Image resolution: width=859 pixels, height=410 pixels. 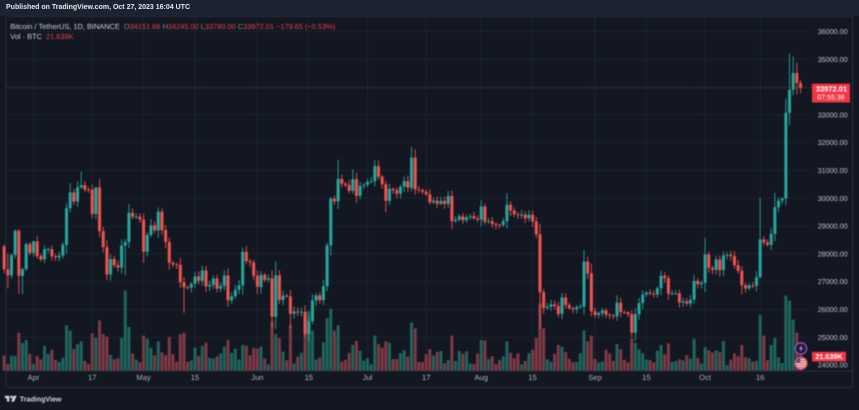 What do you see at coordinates (833, 253) in the screenshot?
I see `svg-text: 28000.00` at bounding box center [833, 253].